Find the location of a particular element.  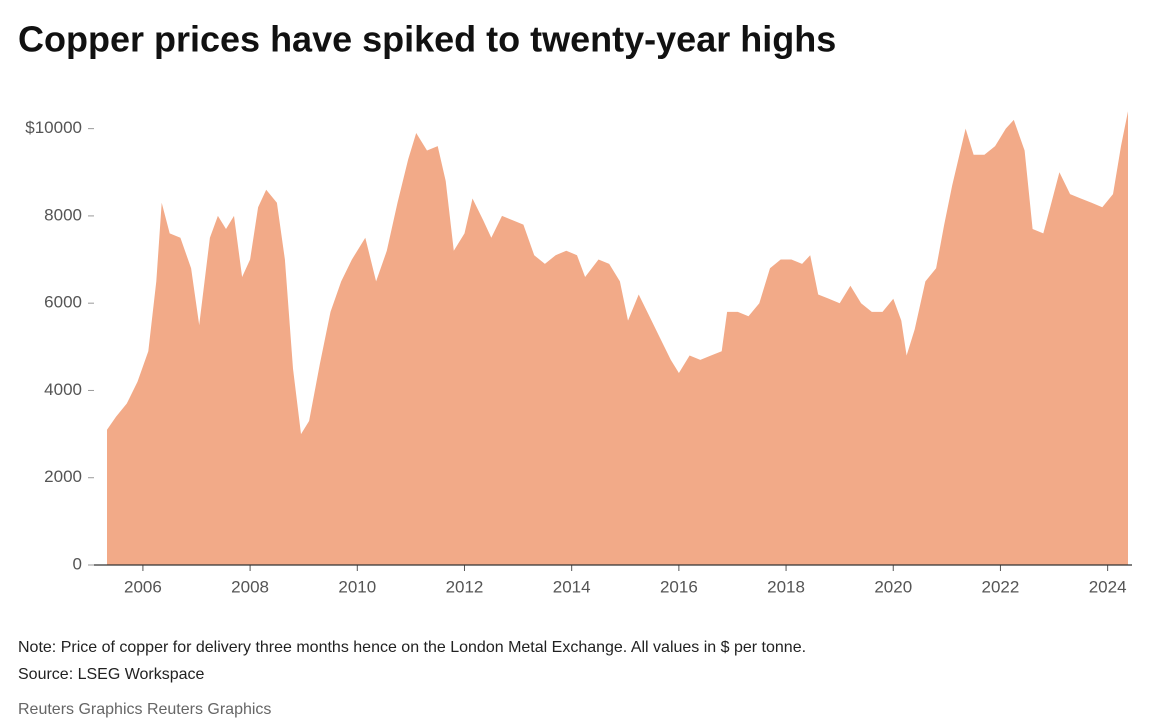

y-tick-label: 2000 is located at coordinates (63, 476).